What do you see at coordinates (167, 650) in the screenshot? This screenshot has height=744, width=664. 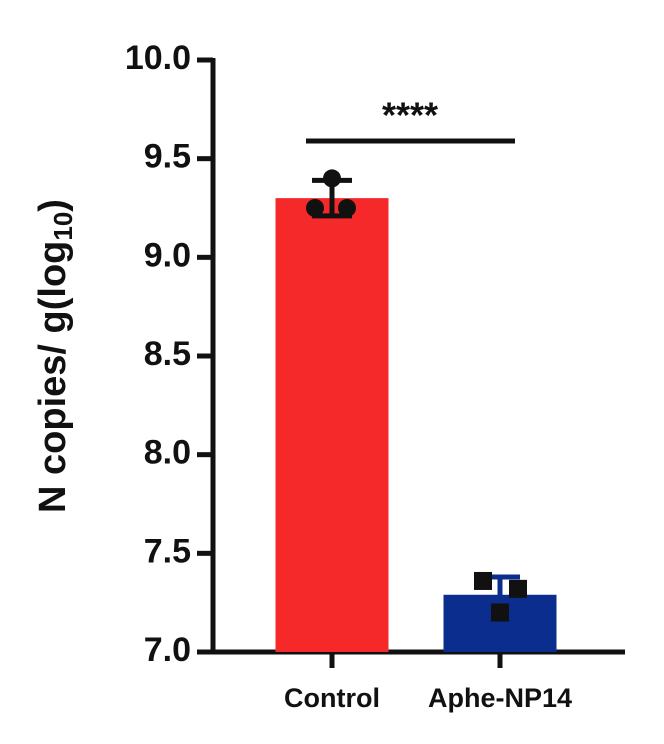 I see `y-tick-label: 7.0` at bounding box center [167, 650].